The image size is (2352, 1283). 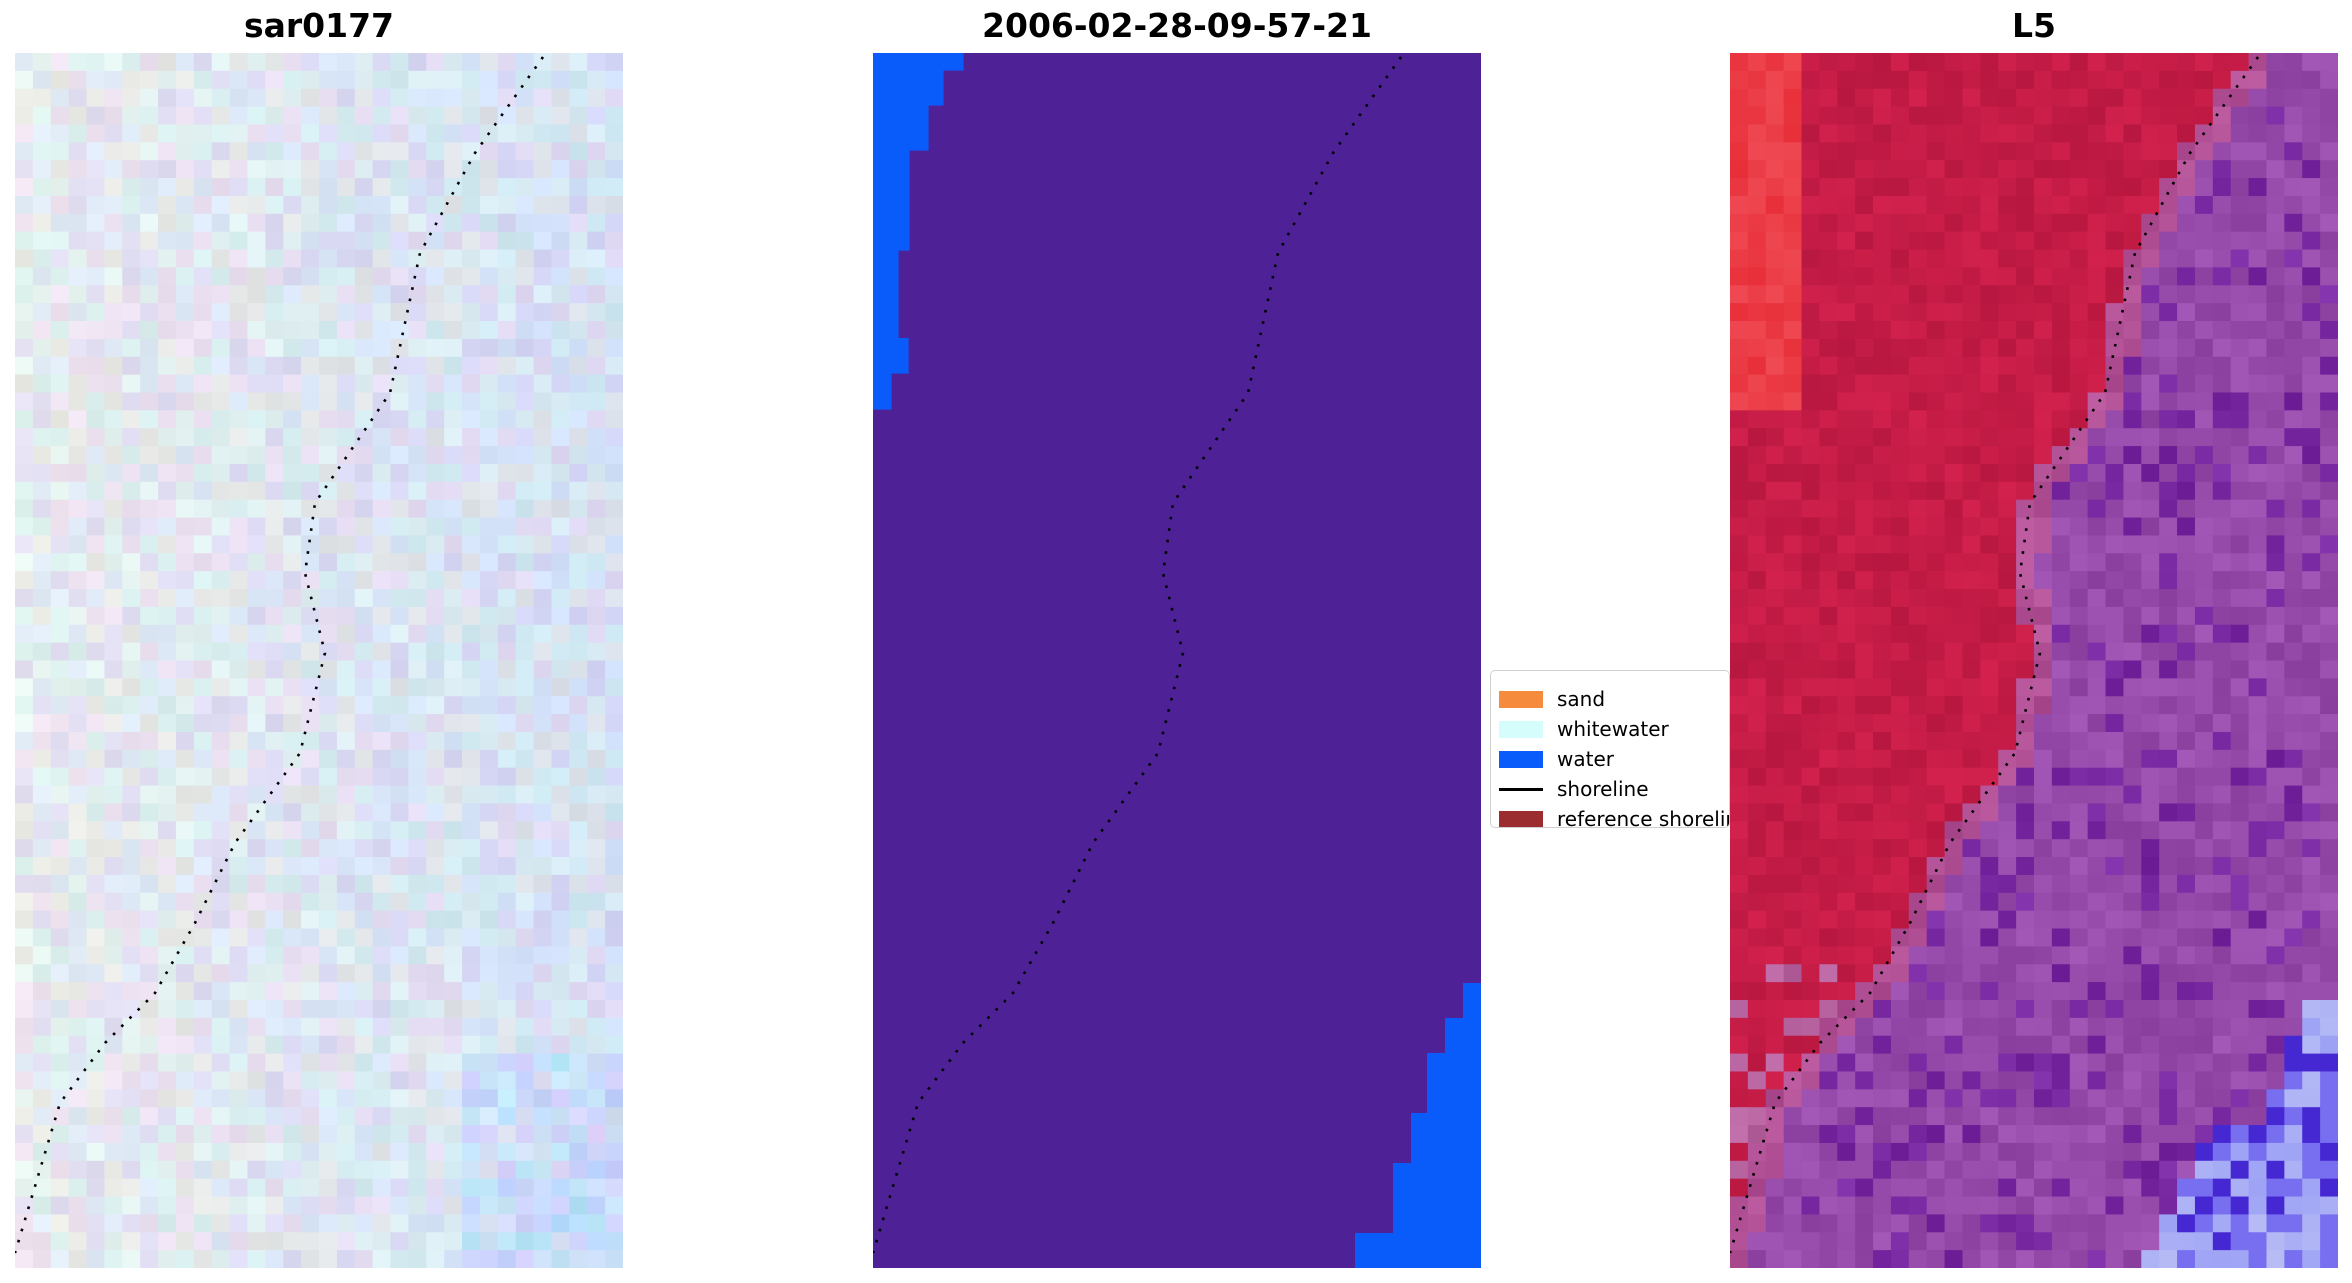 I want to click on shoreline-line-swatch, so click(x=1521, y=789).